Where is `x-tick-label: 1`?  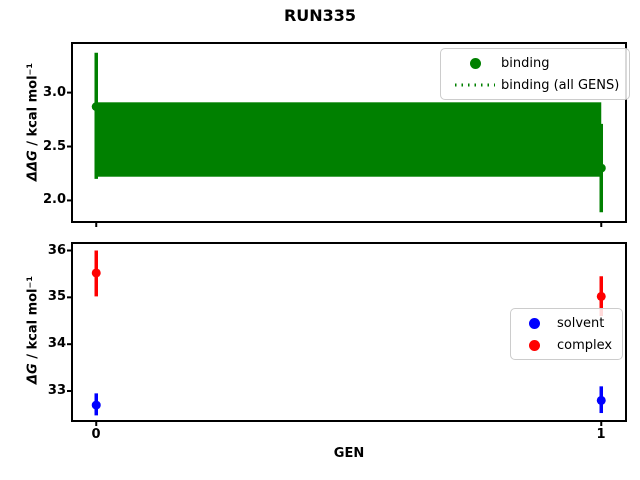 x-tick-label: 1 is located at coordinates (601, 434).